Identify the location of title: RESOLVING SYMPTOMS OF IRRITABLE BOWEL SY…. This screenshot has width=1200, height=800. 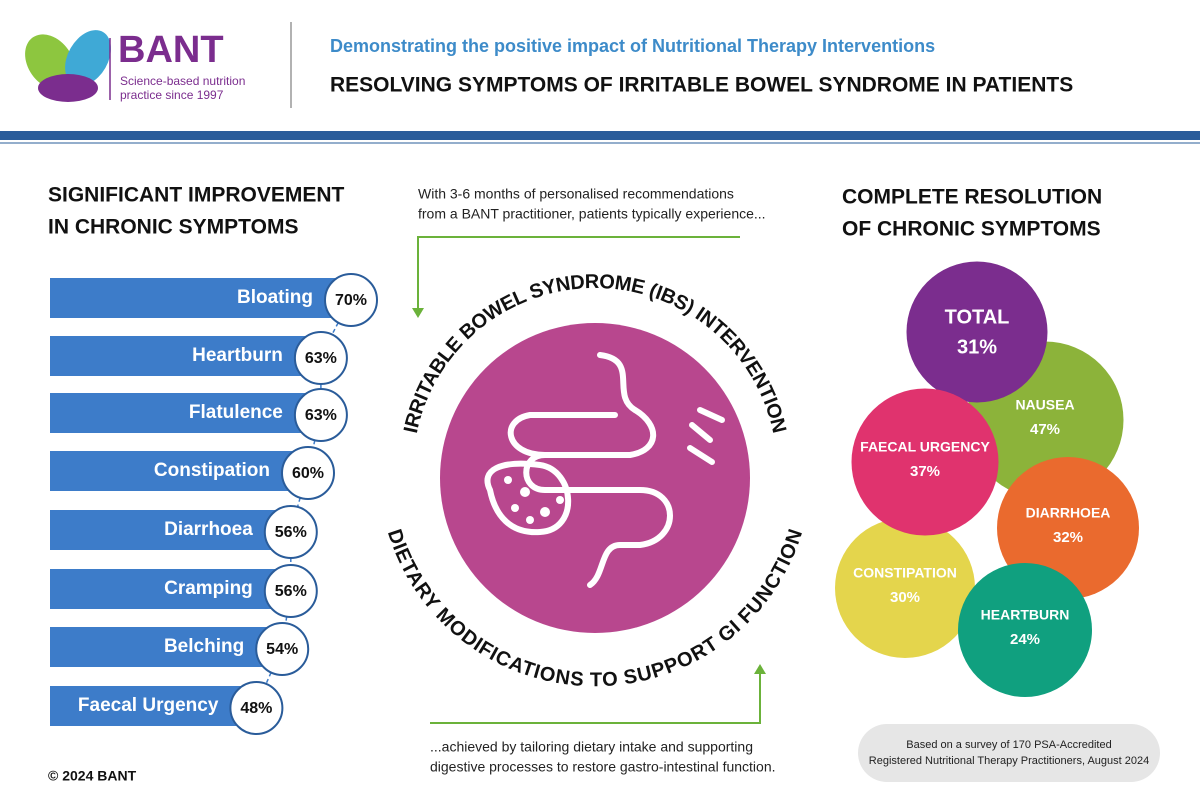
(701, 85).